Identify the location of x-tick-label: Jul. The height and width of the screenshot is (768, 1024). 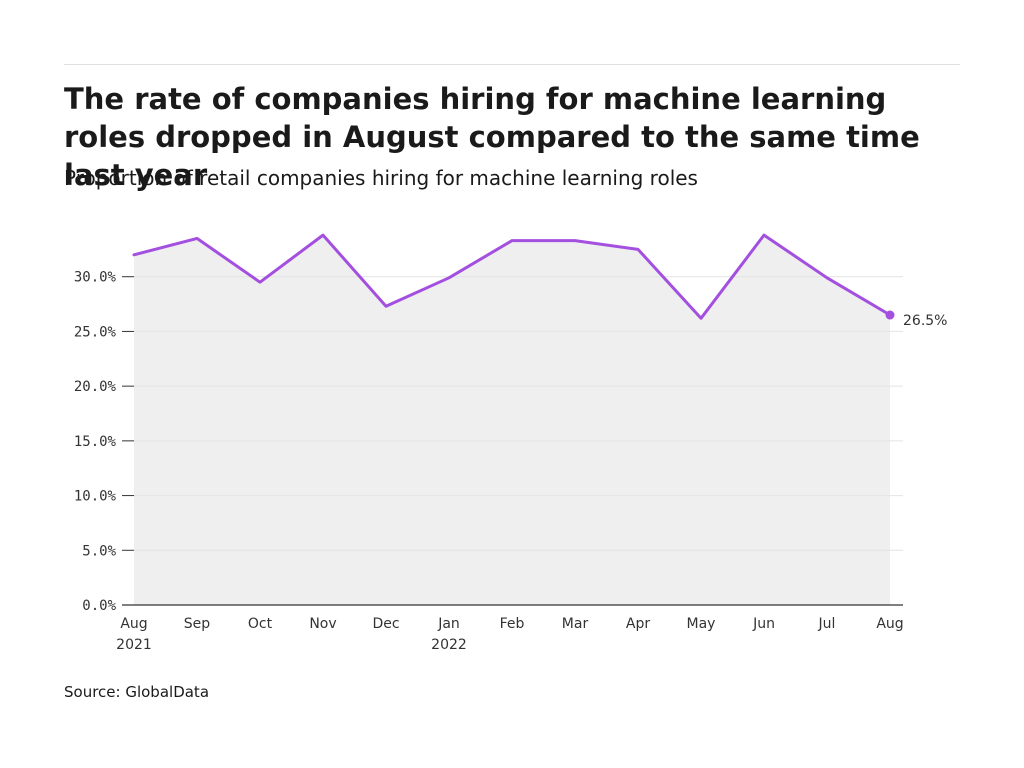
(827, 624).